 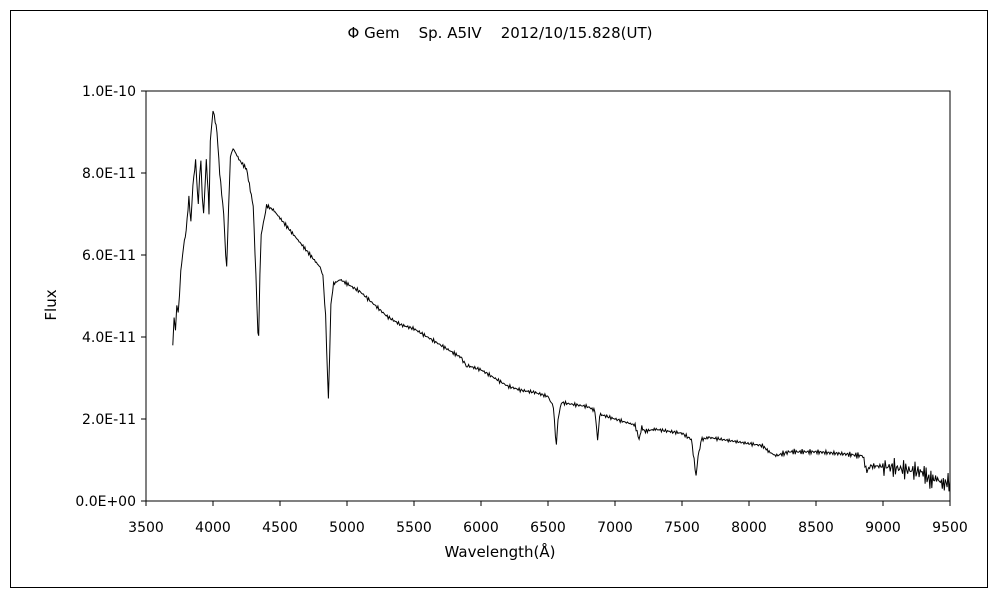 What do you see at coordinates (51, 305) in the screenshot?
I see `y-axis-label: Flux` at bounding box center [51, 305].